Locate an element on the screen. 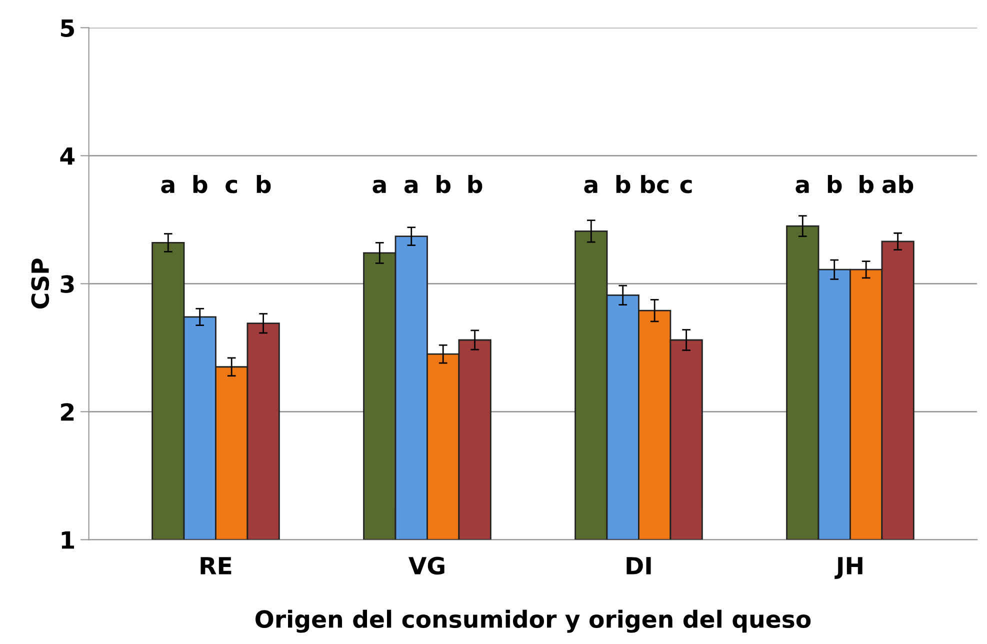 The height and width of the screenshot is (644, 987). y-axis-title: CSP is located at coordinates (40, 283).